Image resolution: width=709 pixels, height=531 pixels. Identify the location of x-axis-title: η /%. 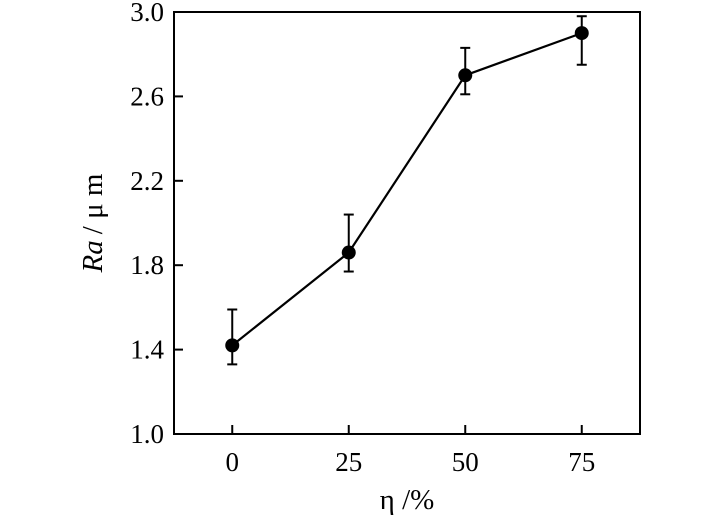
(407, 500).